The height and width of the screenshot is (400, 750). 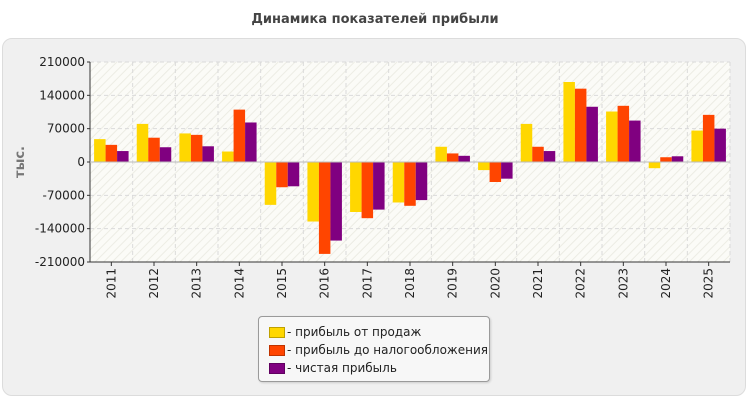 What do you see at coordinates (569, 122) in the screenshot?
I see `bar-2022-s0` at bounding box center [569, 122].